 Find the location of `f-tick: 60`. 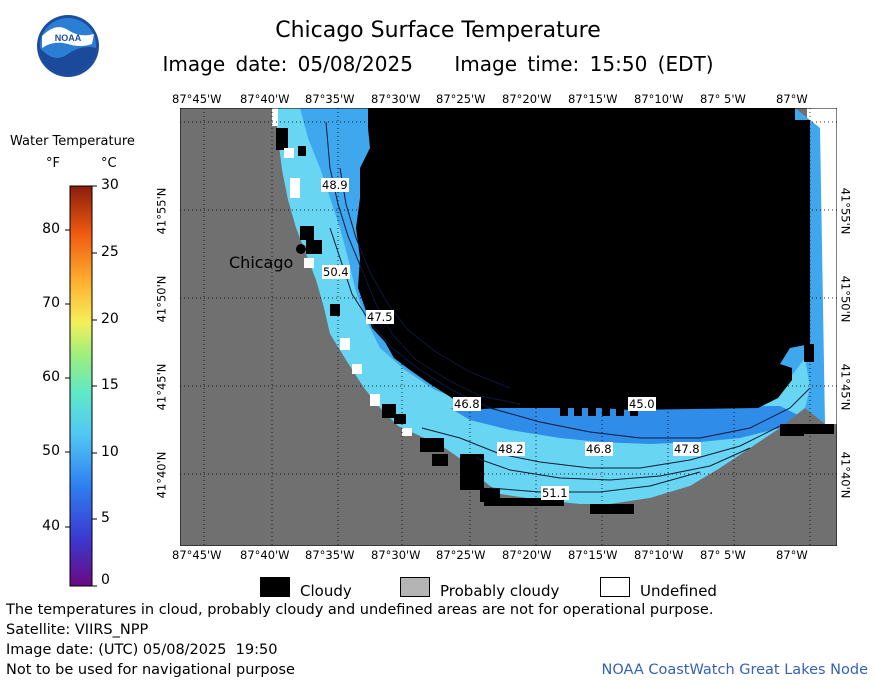

f-tick: 60 is located at coordinates (51, 377).